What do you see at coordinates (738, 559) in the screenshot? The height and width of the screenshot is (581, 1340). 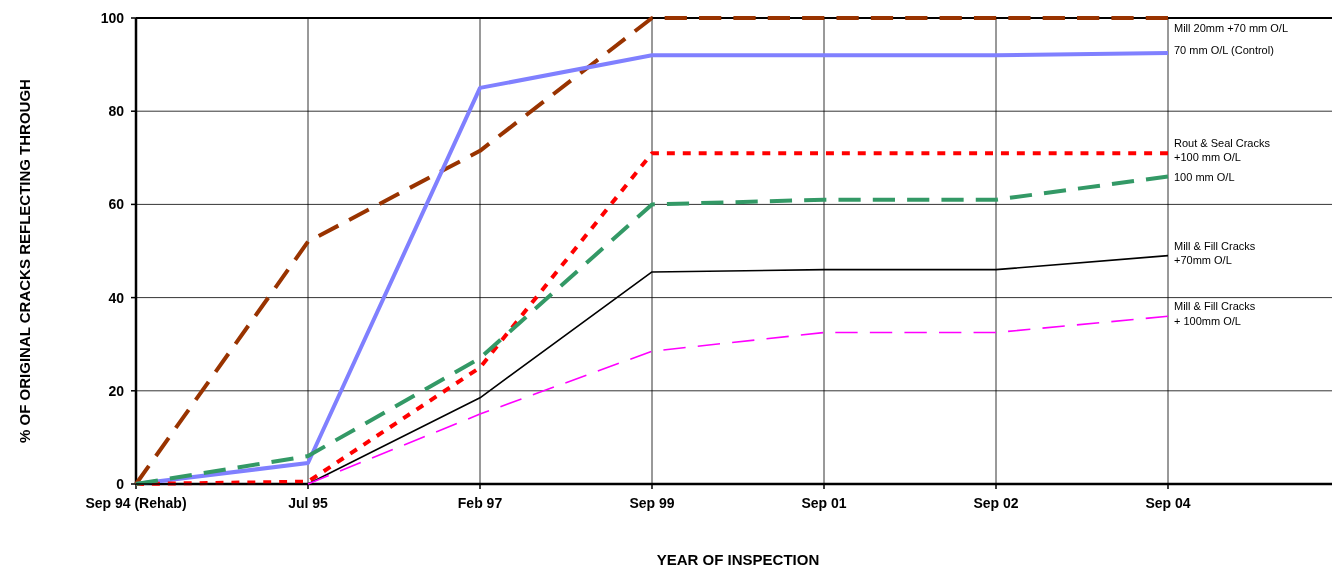 I see `x-axis-title: YEAR OF INSPECTION` at bounding box center [738, 559].